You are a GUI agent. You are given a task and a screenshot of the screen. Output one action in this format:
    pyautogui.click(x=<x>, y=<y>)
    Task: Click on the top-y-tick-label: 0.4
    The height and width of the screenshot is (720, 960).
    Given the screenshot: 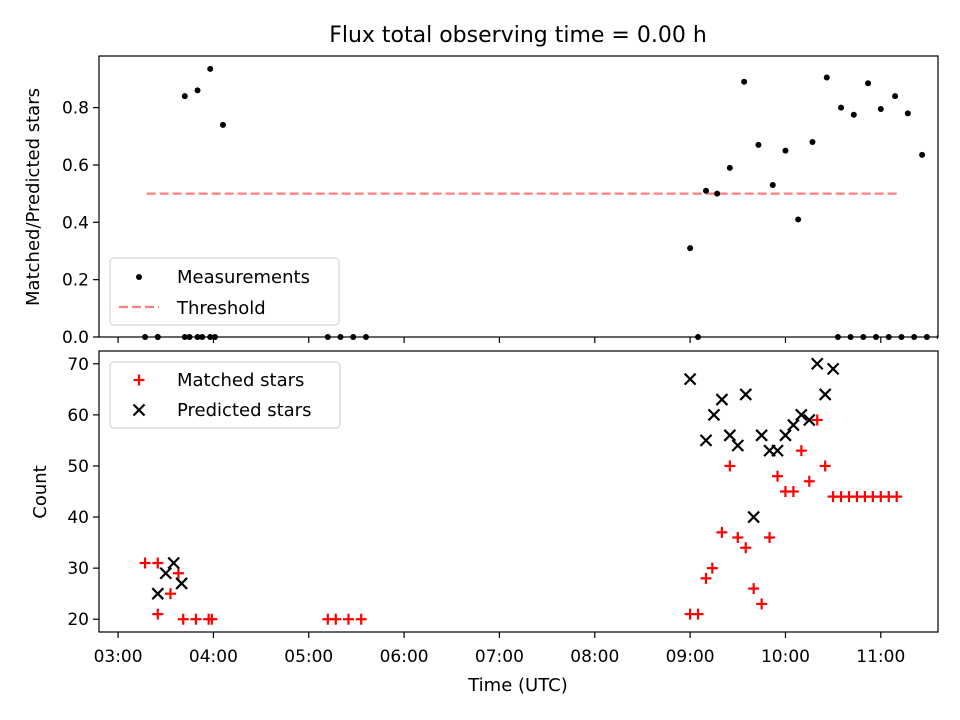 What is the action you would take?
    pyautogui.click(x=75, y=223)
    